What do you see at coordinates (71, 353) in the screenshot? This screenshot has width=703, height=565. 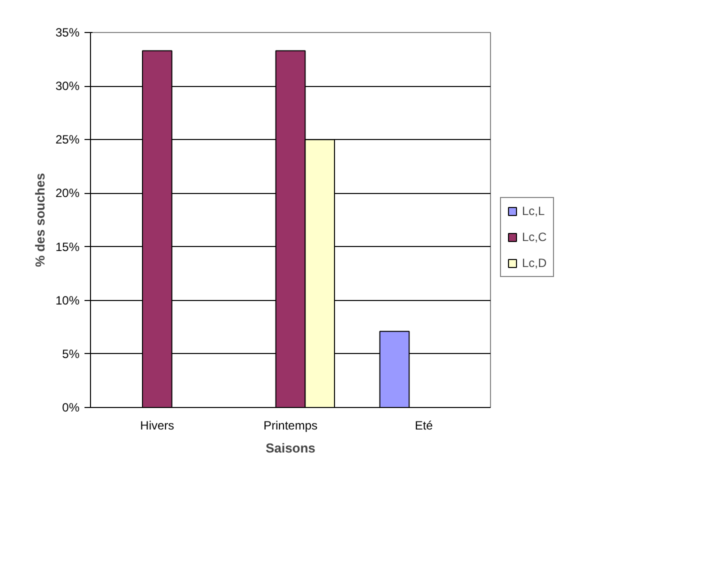 I see `y-tick-label: 5%` at bounding box center [71, 353].